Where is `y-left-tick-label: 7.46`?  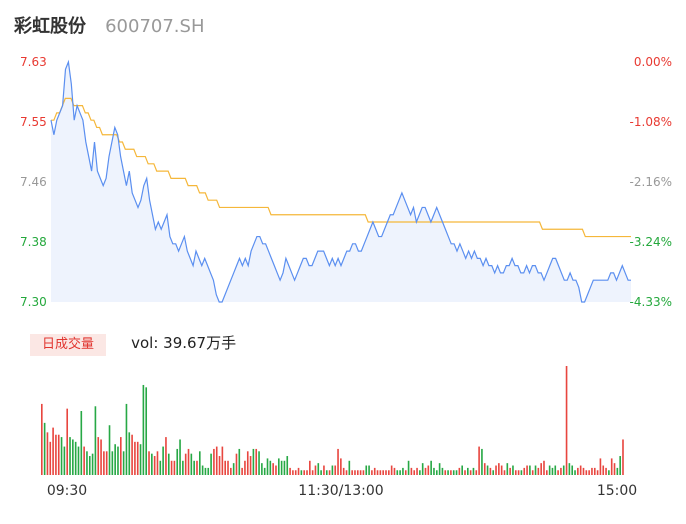
y-left-tick-label: 7.46 is located at coordinates (33, 182).